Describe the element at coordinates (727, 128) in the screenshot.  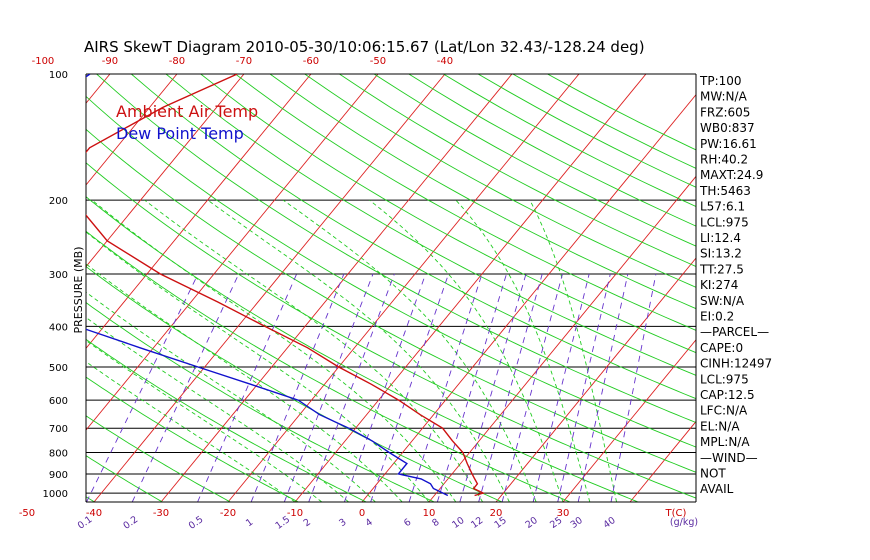
I see `index-entry: WB0:837` at that location.